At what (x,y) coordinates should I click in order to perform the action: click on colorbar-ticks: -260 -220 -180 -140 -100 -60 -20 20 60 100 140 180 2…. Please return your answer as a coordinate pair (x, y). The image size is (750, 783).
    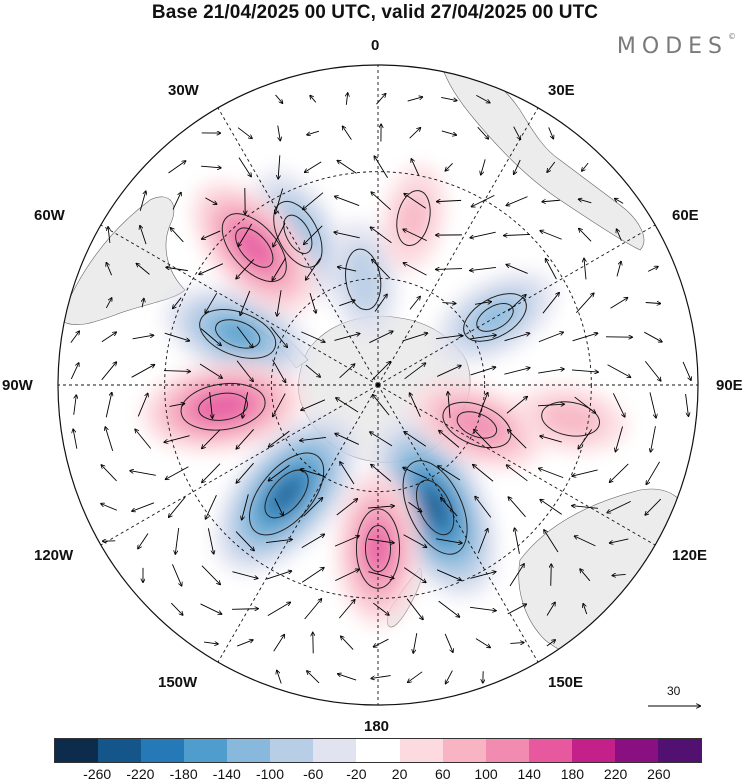
    Looking at the image, I should click on (375, 774).